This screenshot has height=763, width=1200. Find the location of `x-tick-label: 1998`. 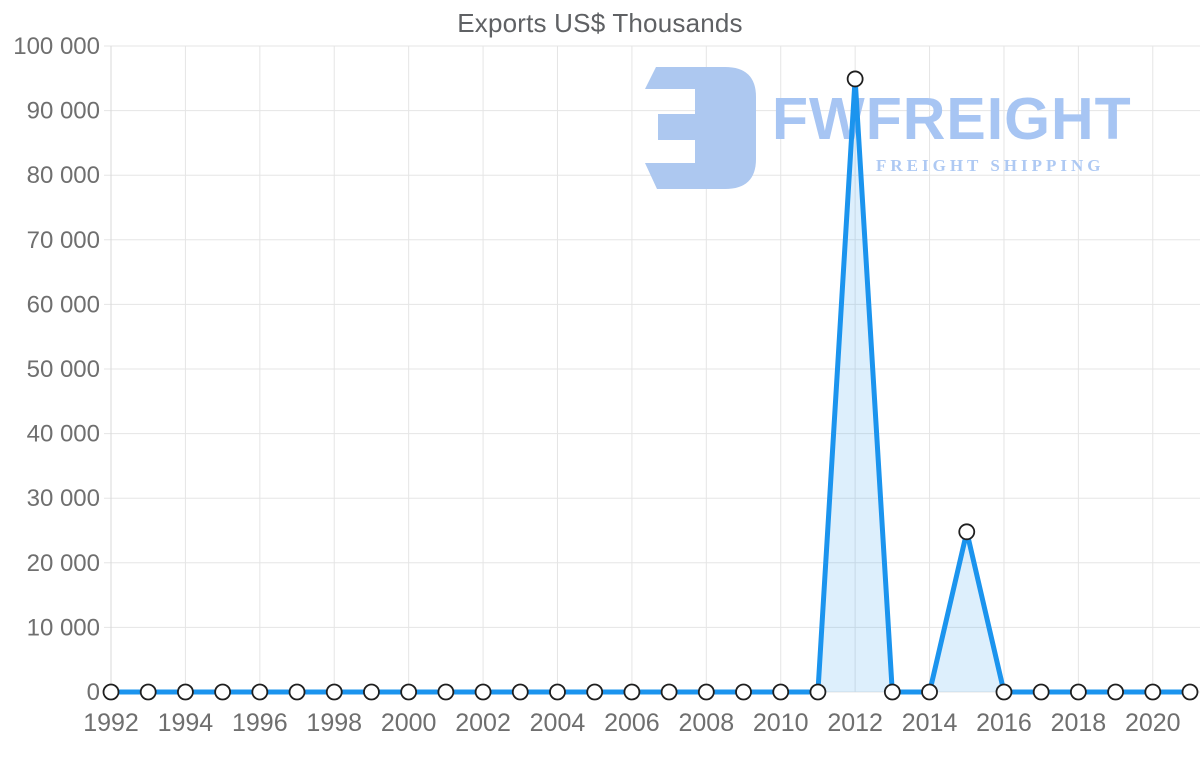

x-tick-label: 1998 is located at coordinates (334, 723).